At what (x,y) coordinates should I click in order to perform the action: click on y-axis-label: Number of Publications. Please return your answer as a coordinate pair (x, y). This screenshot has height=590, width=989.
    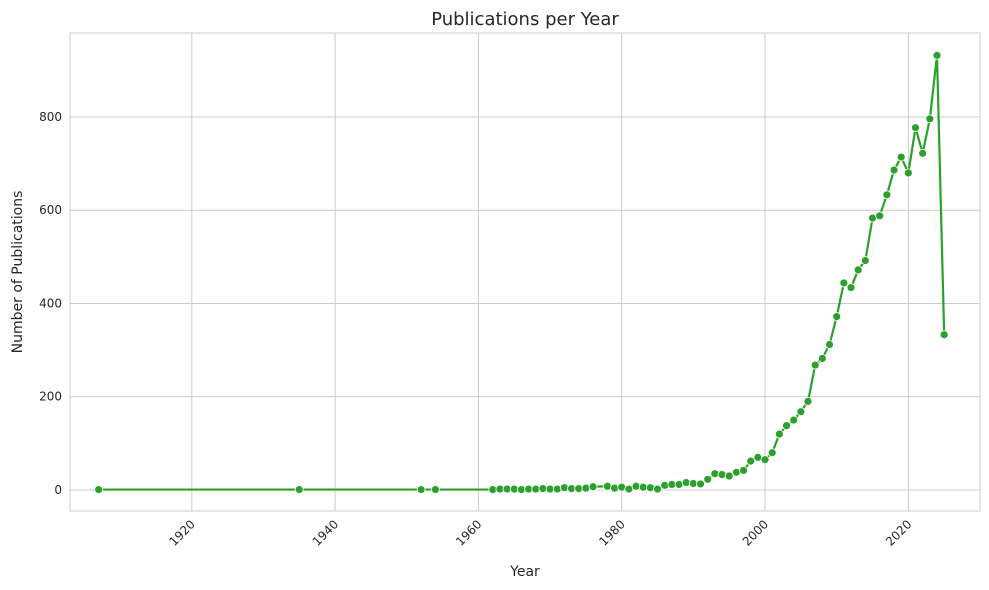
    Looking at the image, I should click on (18, 272).